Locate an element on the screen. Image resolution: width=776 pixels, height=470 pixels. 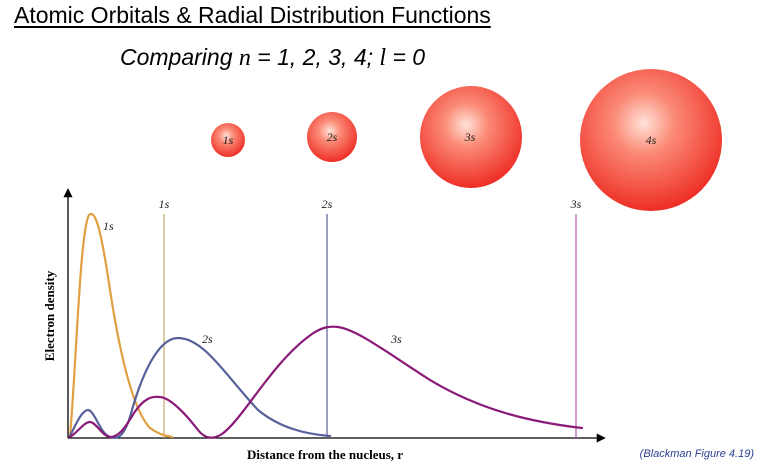
orbital-2s-sphere is located at coordinates (332, 137).